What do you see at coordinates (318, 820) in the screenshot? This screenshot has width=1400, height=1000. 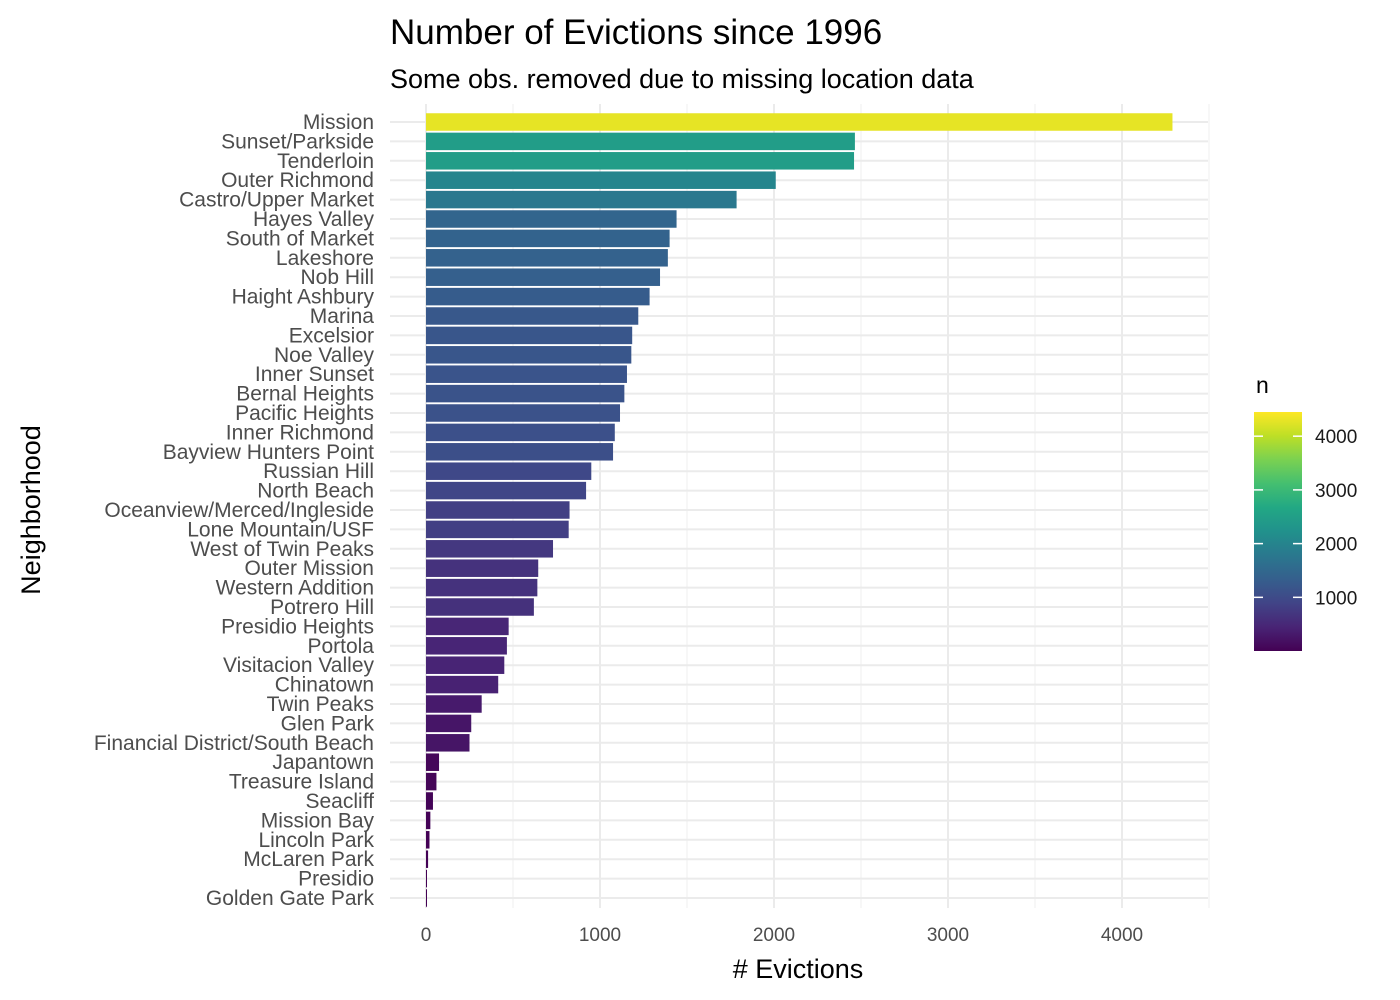 I see `category-label: Mission Bay` at bounding box center [318, 820].